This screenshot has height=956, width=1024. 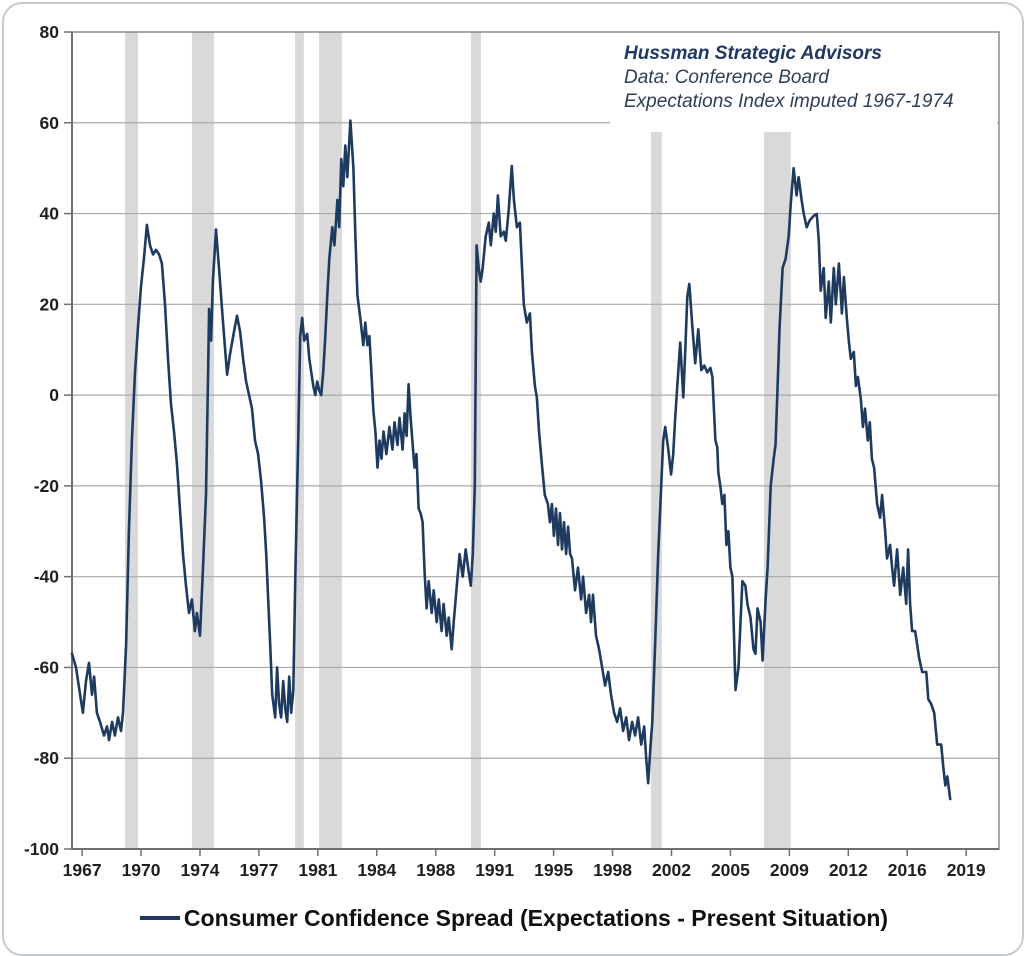 What do you see at coordinates (671, 870) in the screenshot?
I see `x-tick-label: 2002` at bounding box center [671, 870].